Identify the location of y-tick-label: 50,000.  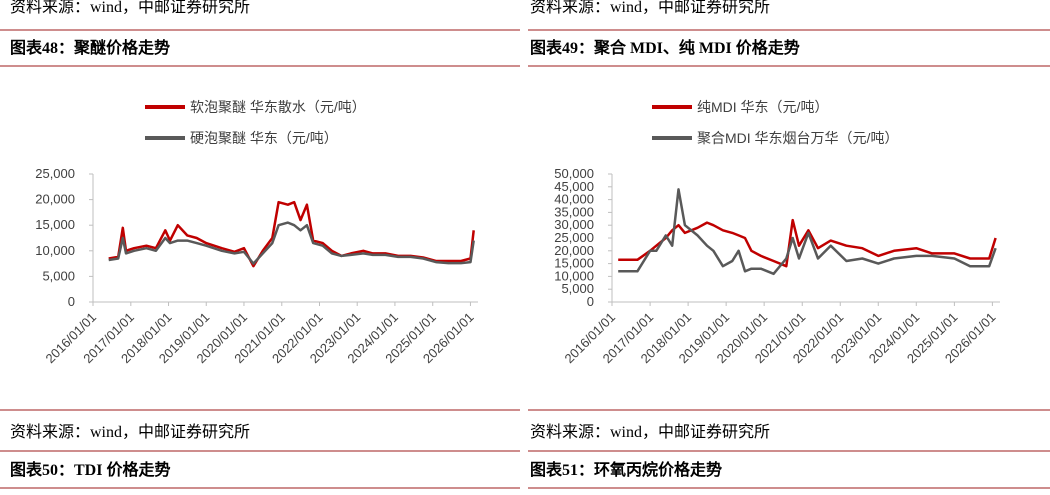
(574, 173).